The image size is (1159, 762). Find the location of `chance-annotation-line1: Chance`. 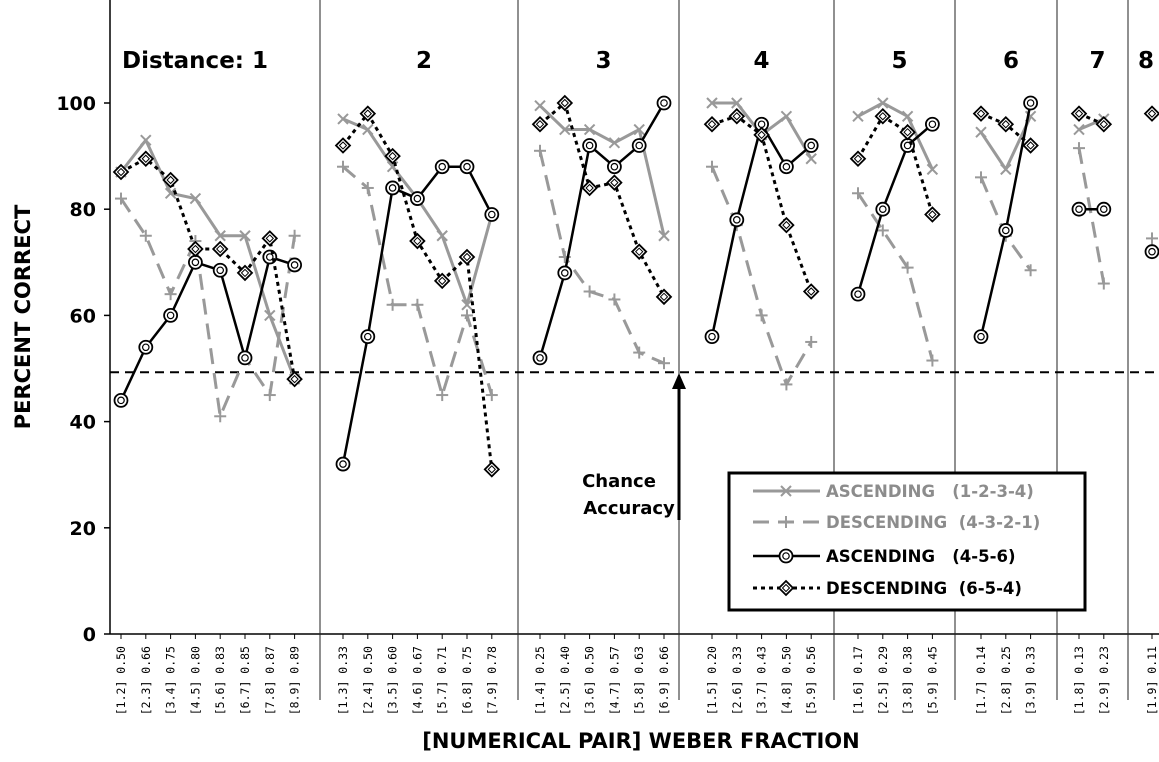

chance-annotation-line1: Chance is located at coordinates (619, 481).